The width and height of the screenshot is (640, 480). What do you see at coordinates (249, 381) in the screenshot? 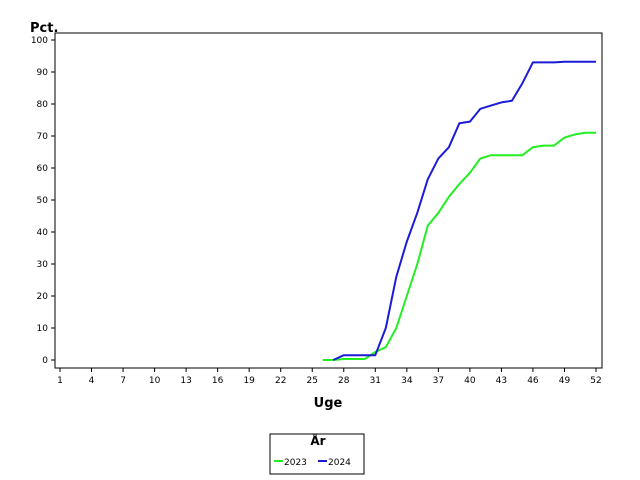
I see `x-tick-label: 19` at bounding box center [249, 381].